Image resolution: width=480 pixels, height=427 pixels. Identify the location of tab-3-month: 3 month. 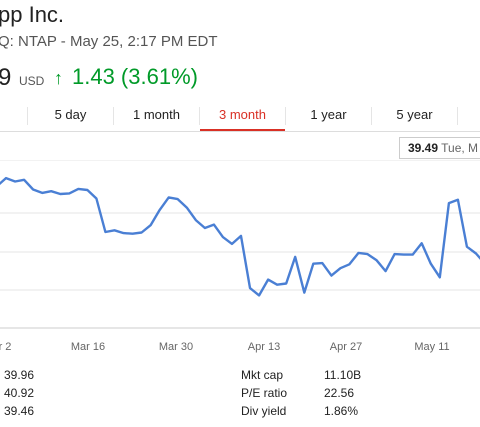
(242, 116).